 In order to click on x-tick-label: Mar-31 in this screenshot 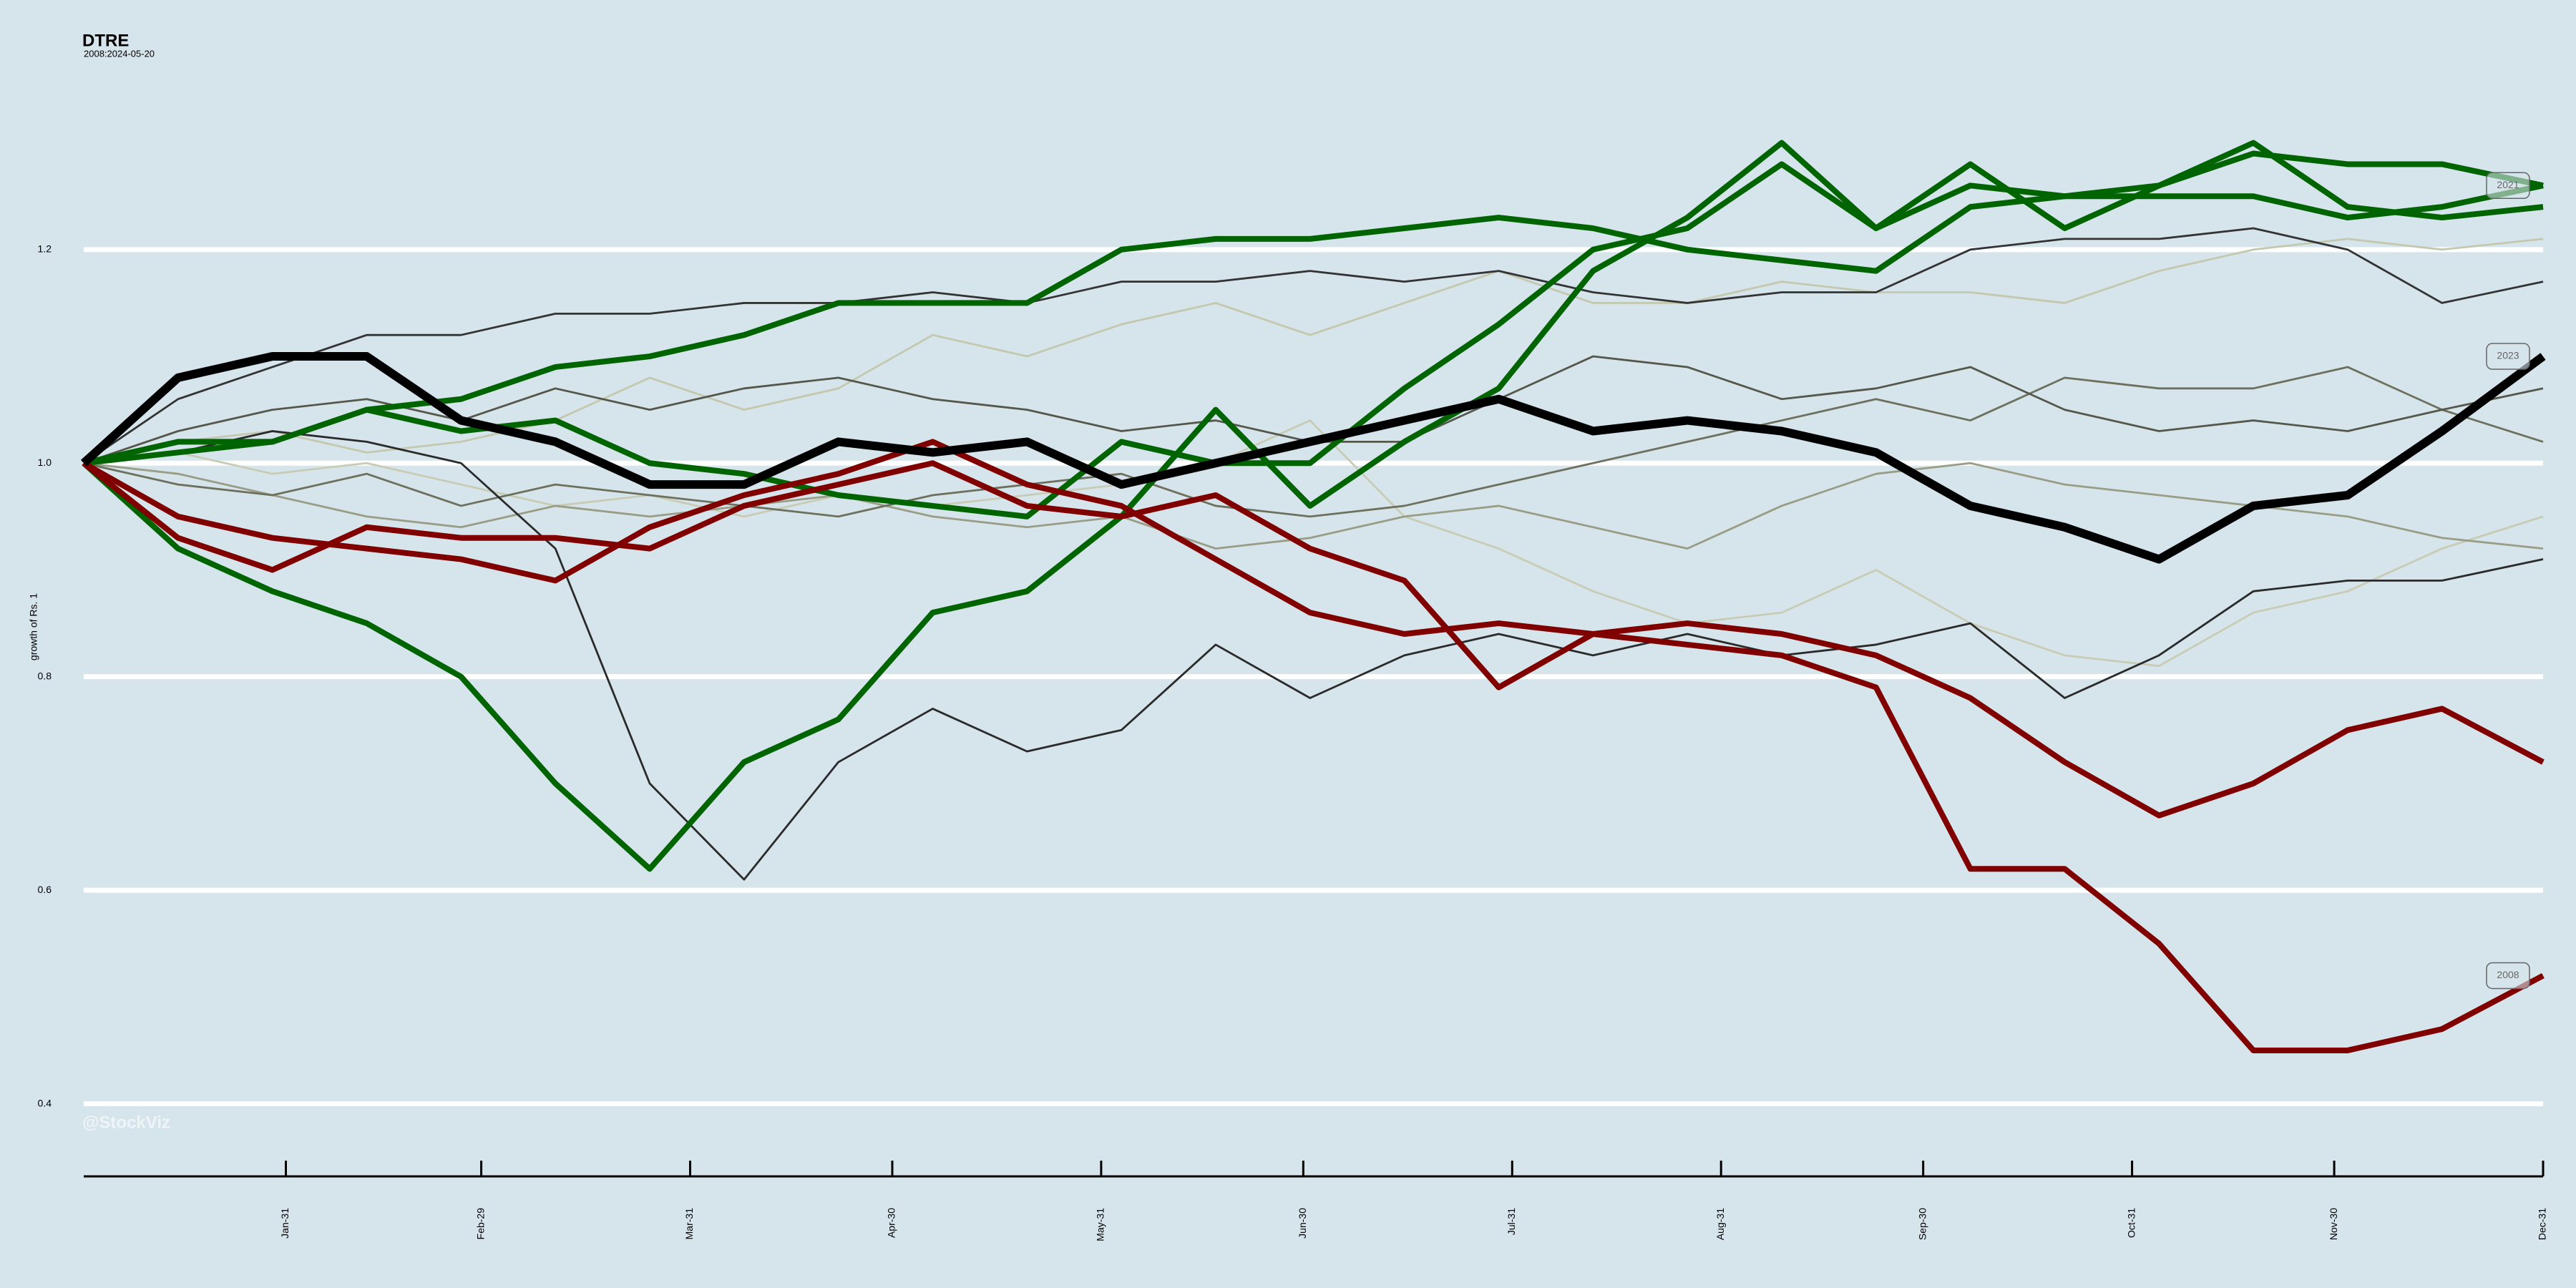, I will do `click(689, 1224)`.